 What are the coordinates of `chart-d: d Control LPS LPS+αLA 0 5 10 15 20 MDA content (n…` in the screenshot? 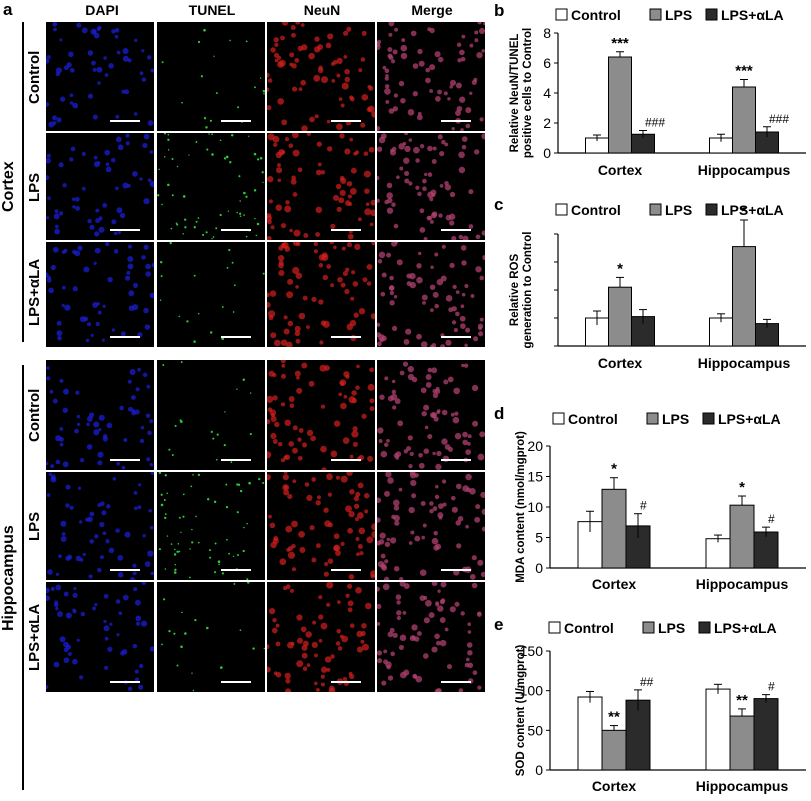 It's located at (650, 503).